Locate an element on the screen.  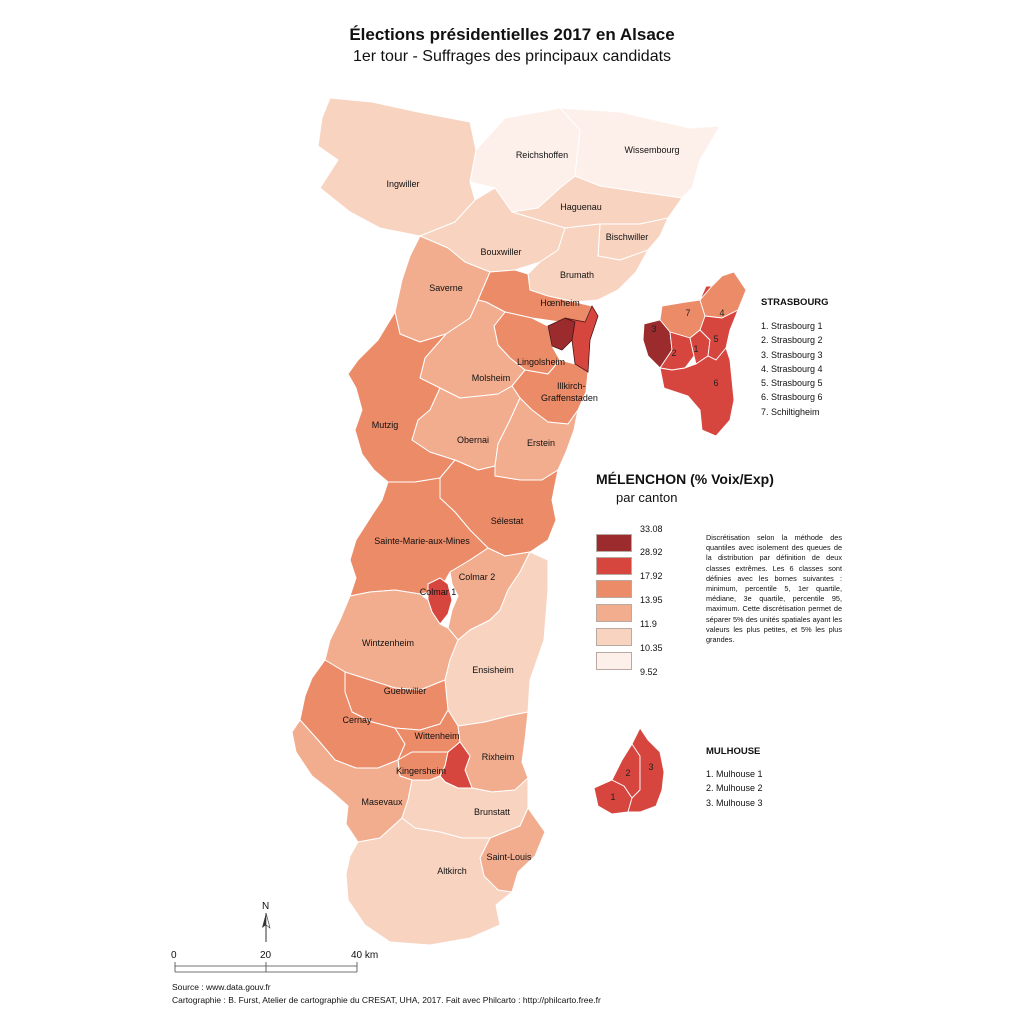
mulhouse-inset is located at coordinates (629, 771).